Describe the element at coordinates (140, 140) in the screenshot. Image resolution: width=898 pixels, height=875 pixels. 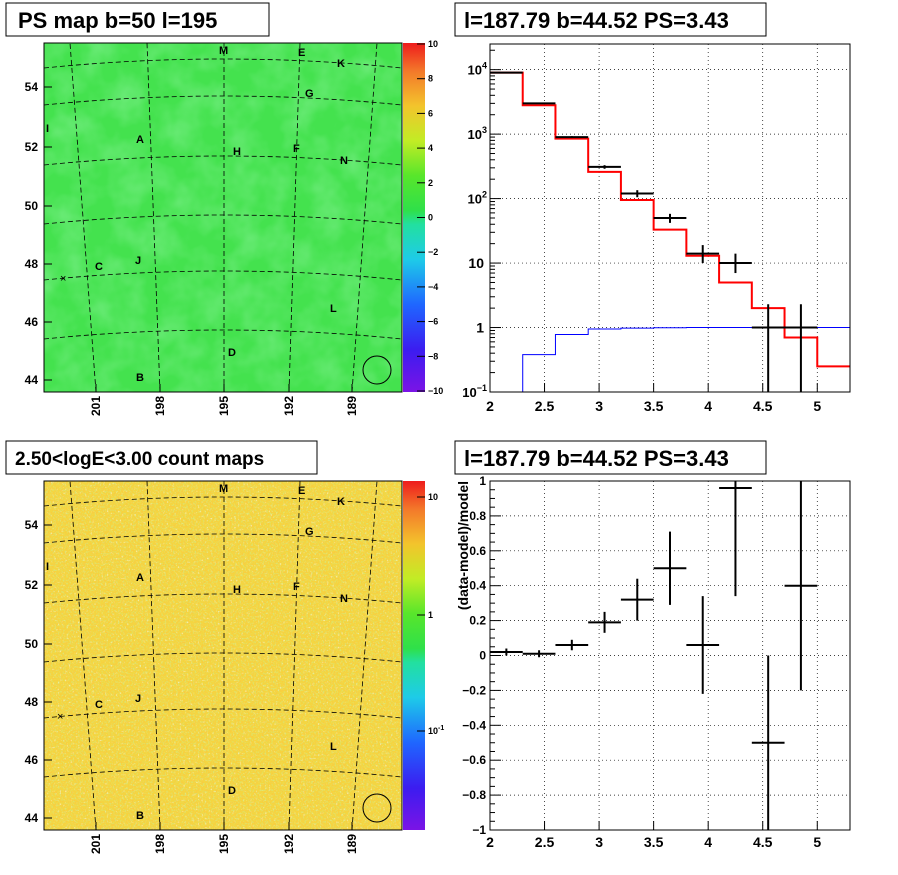
I see `source-label-a: A` at that location.